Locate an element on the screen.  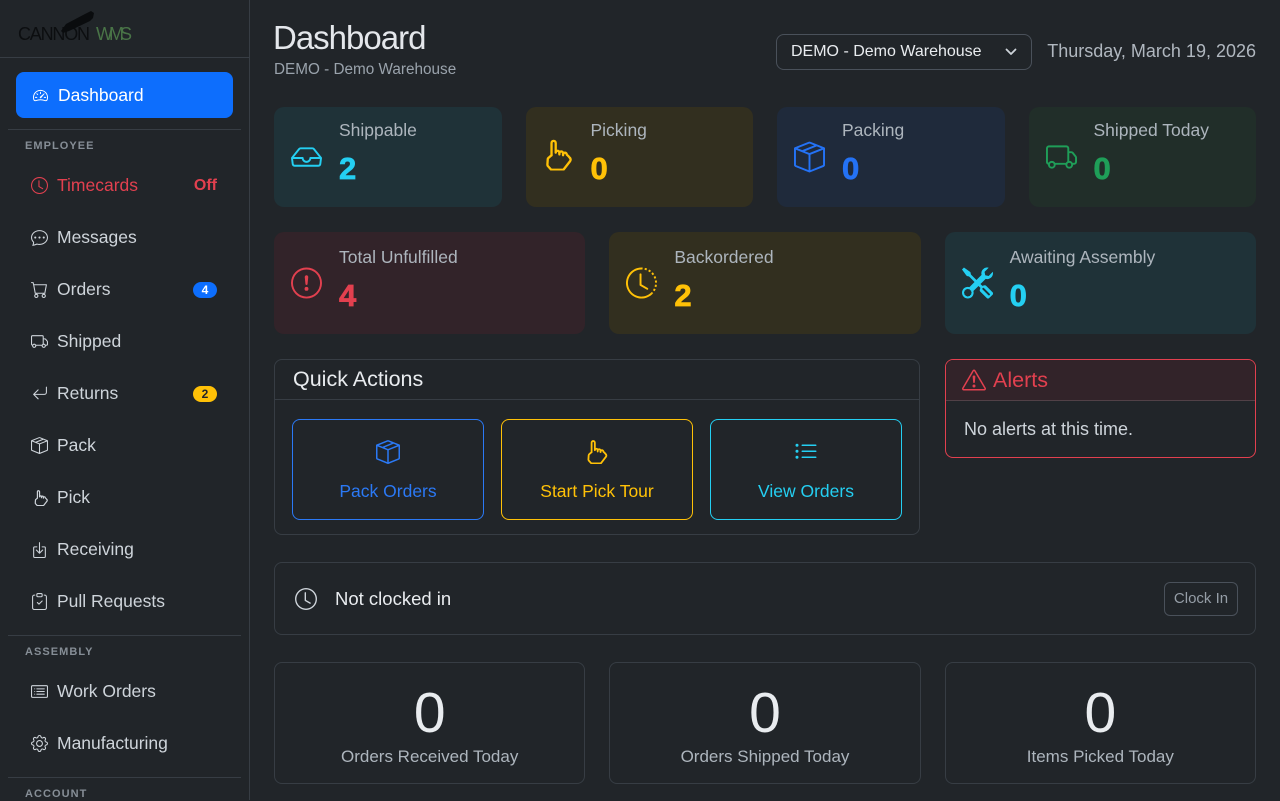
svg-text: WMS is located at coordinates (114, 34).